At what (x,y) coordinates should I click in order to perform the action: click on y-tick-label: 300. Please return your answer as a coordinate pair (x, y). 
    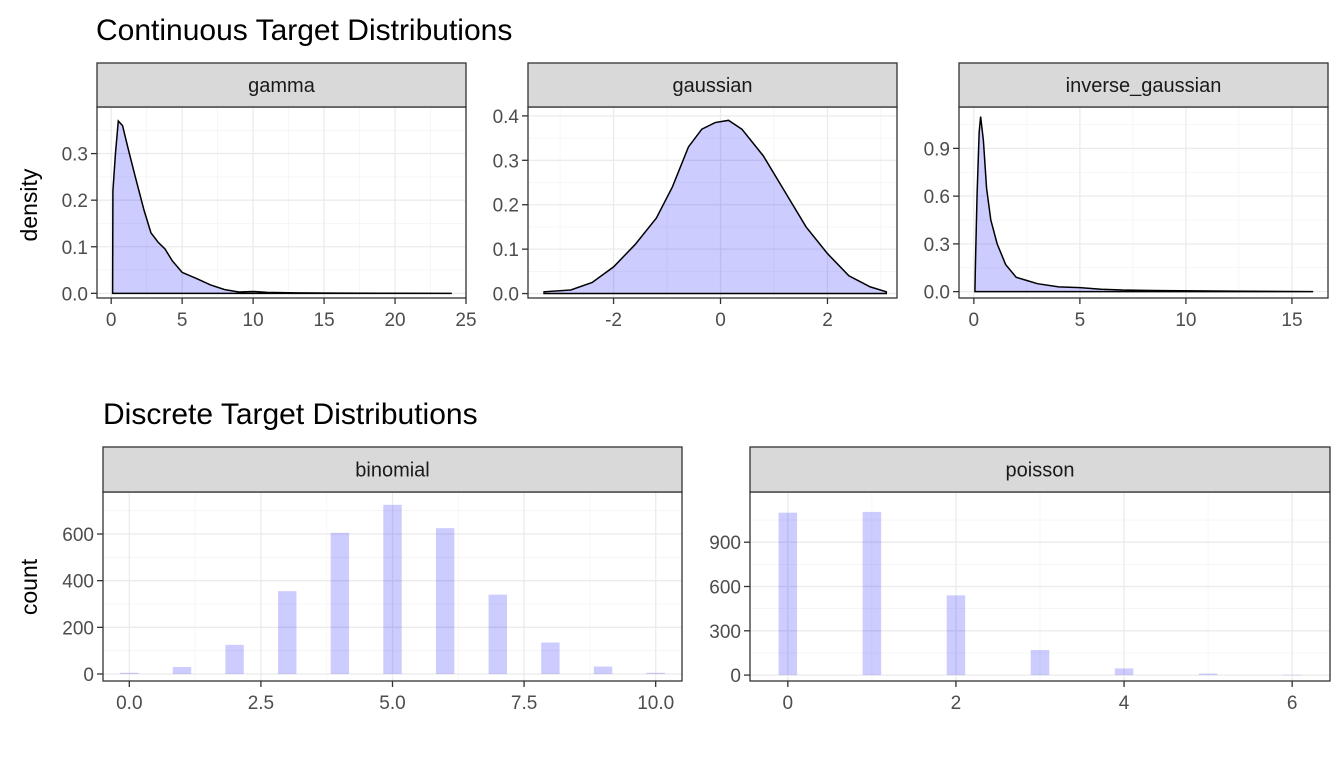
    Looking at the image, I should click on (725, 632).